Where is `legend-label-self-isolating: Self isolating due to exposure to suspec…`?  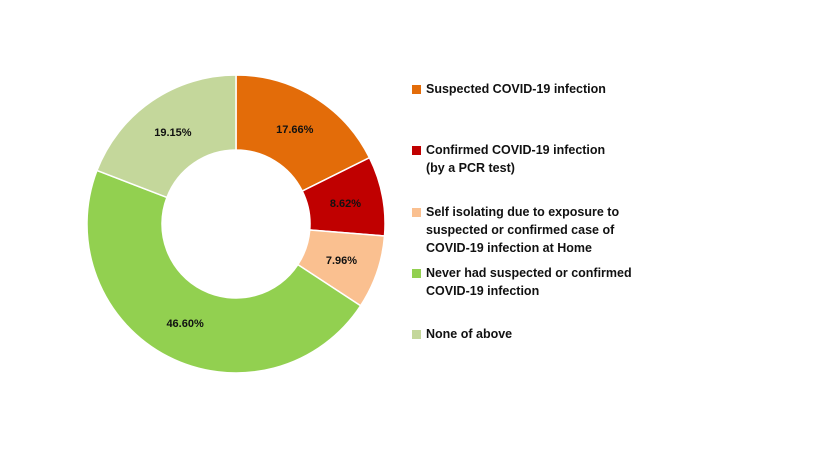 legend-label-self-isolating: Self isolating due to exposure to suspec… is located at coordinates (523, 230).